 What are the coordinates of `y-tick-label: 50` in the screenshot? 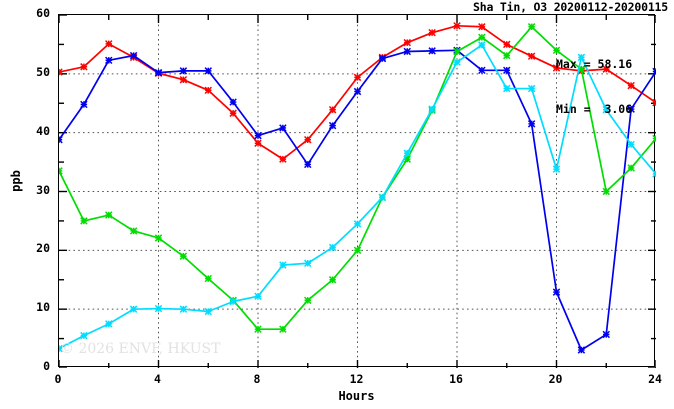 It's located at (43, 71).